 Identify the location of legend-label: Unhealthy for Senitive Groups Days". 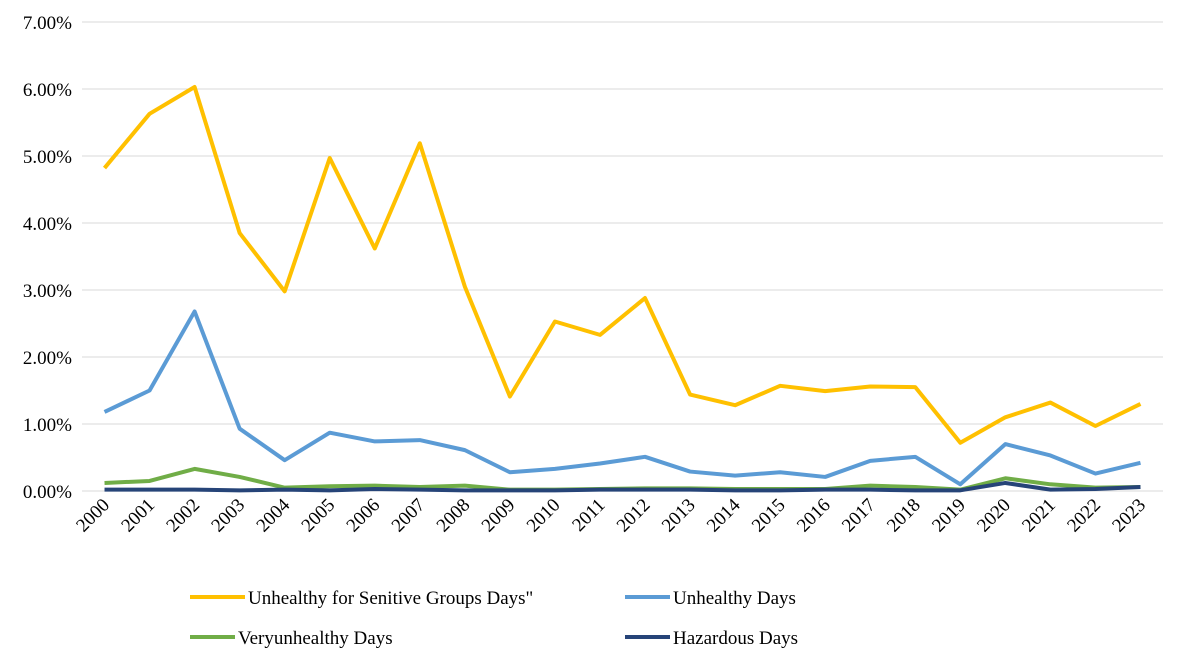
(390, 598).